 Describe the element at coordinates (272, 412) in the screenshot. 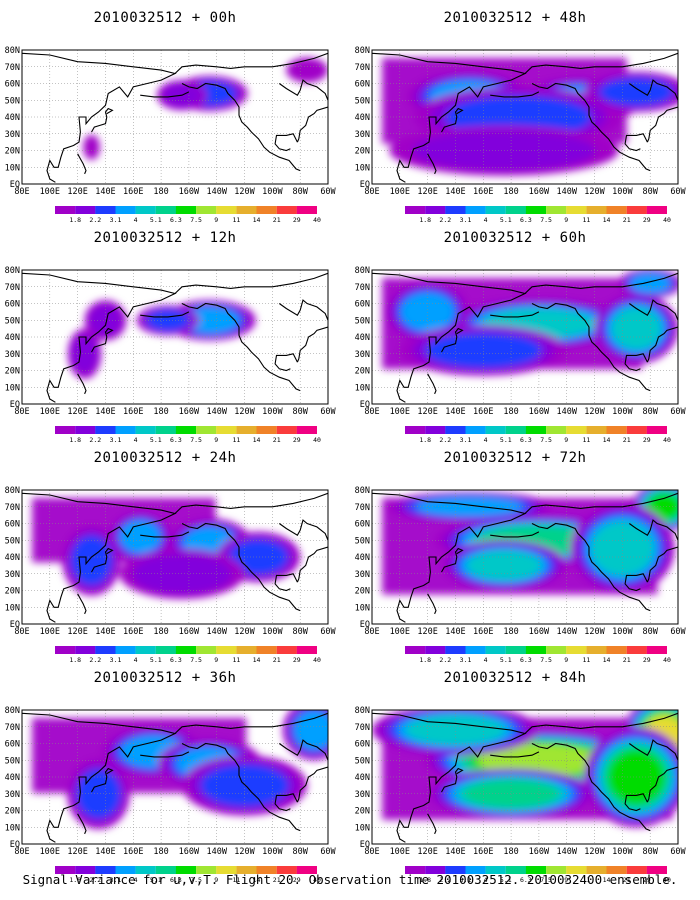

I see `lon-tick-label: 100W` at that location.